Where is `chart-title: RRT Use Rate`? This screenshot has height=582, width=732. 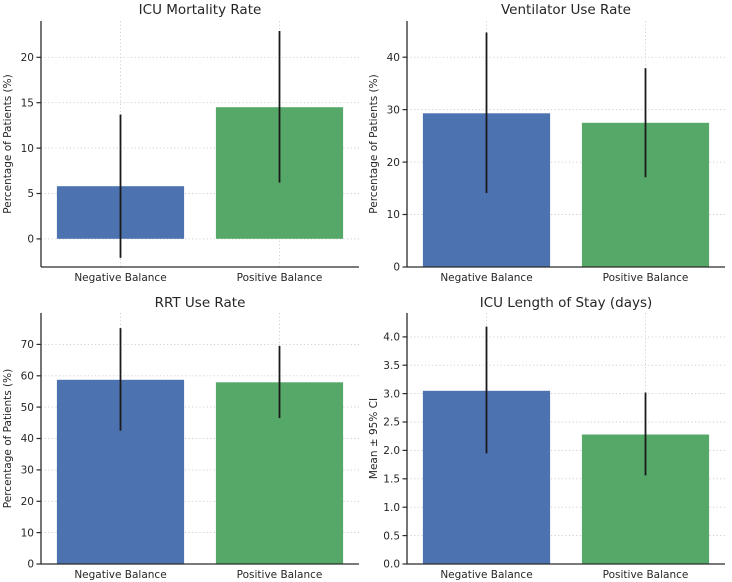 chart-title: RRT Use Rate is located at coordinates (200, 303).